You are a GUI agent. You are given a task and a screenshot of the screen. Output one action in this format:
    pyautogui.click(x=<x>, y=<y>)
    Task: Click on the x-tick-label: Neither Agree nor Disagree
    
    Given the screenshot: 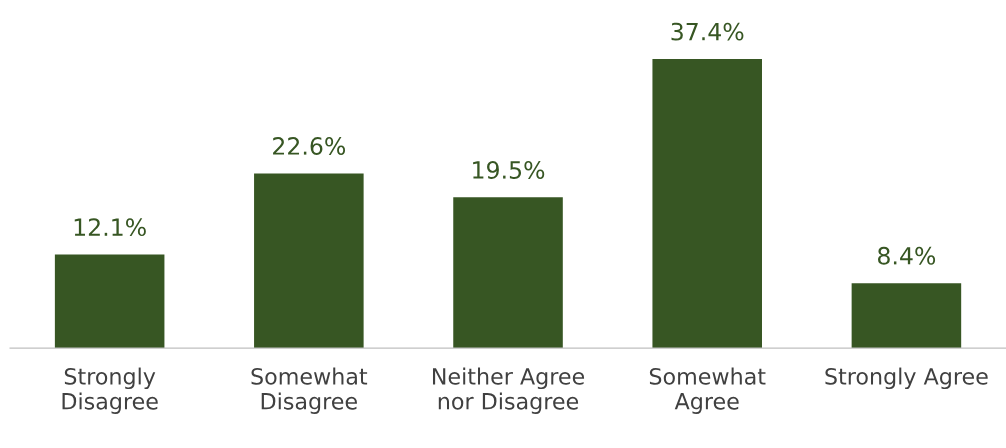 What is the action you would take?
    pyautogui.click(x=509, y=390)
    